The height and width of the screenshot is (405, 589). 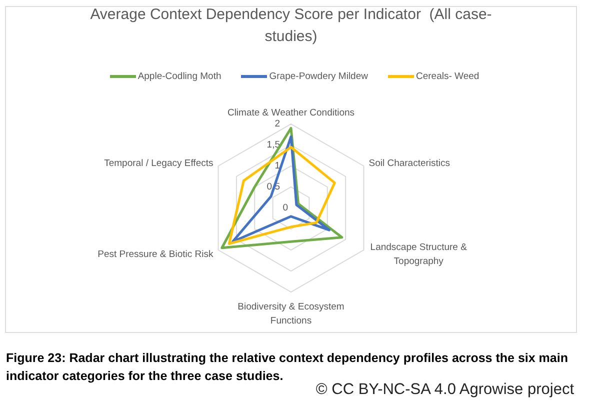 What do you see at coordinates (156, 254) in the screenshot?
I see `spoke-label: Pest Pressure & Biotic Risk` at bounding box center [156, 254].